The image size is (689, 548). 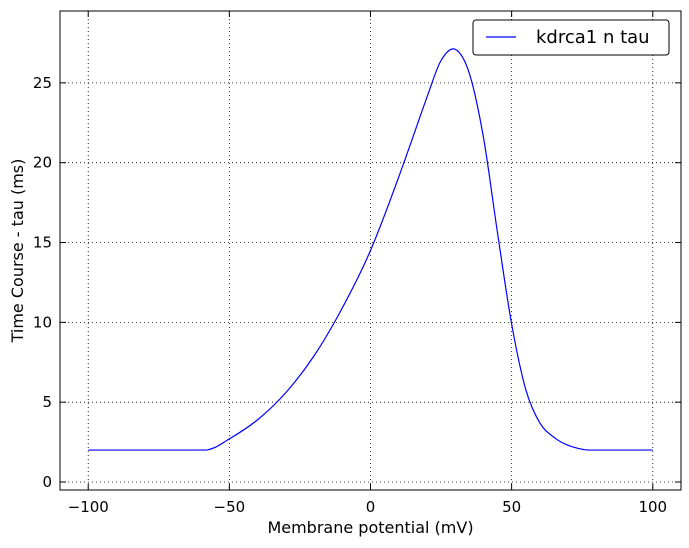 I want to click on y-tick-label: 0, so click(x=47, y=482).